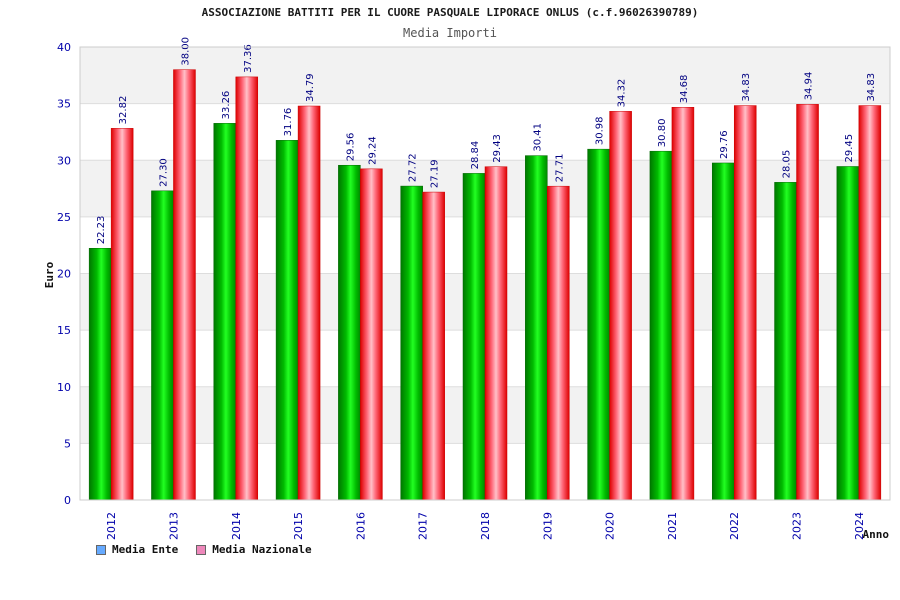 This screenshot has width=900, height=600. What do you see at coordinates (724, 144) in the screenshot?
I see `bar-value-label: 29.76` at bounding box center [724, 144].